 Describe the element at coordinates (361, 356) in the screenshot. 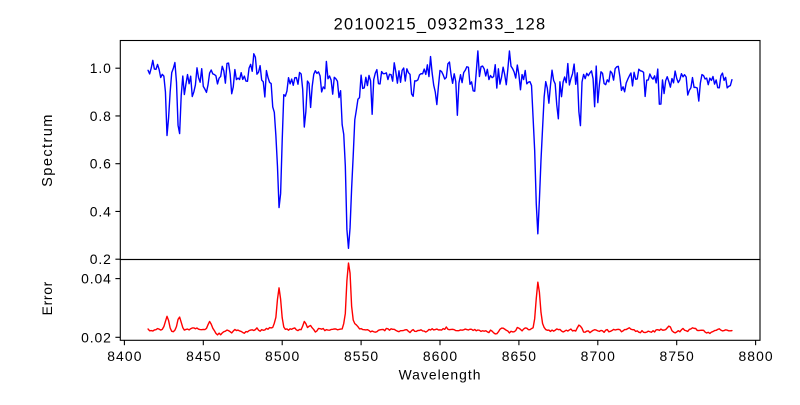

I see `svg-text: 8550` at that location.